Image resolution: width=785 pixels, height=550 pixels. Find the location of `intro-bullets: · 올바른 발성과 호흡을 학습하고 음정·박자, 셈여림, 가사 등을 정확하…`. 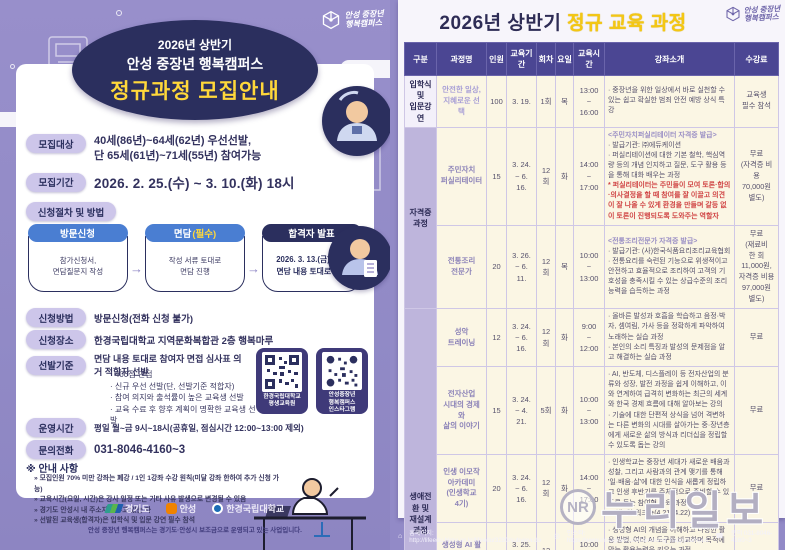

intro-bullets: · 올바른 발성과 호흡을 학습하고 음정·박자, 셈여림, 가사 등을 정확하… is located at coordinates (667, 337).